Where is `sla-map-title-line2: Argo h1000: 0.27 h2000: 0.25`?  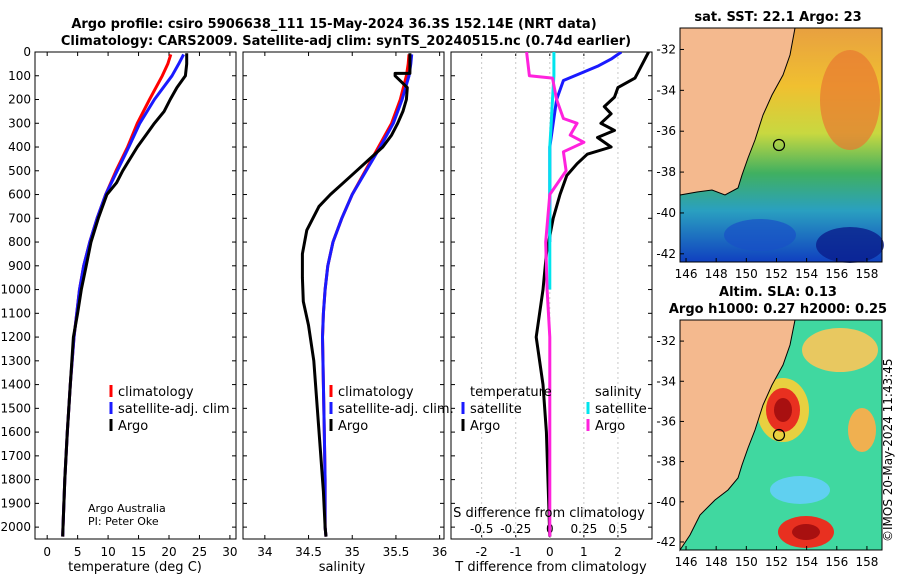
sla-map-title-line2: Argo h1000: 0.27 h2000: 0.25 is located at coordinates (778, 309).